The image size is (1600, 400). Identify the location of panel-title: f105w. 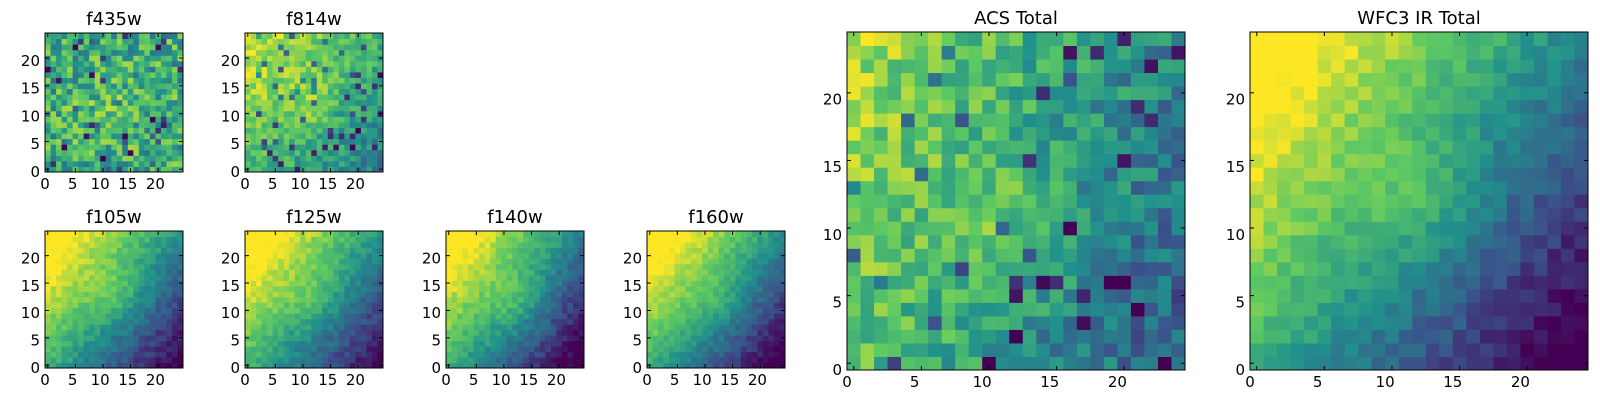
(113, 217).